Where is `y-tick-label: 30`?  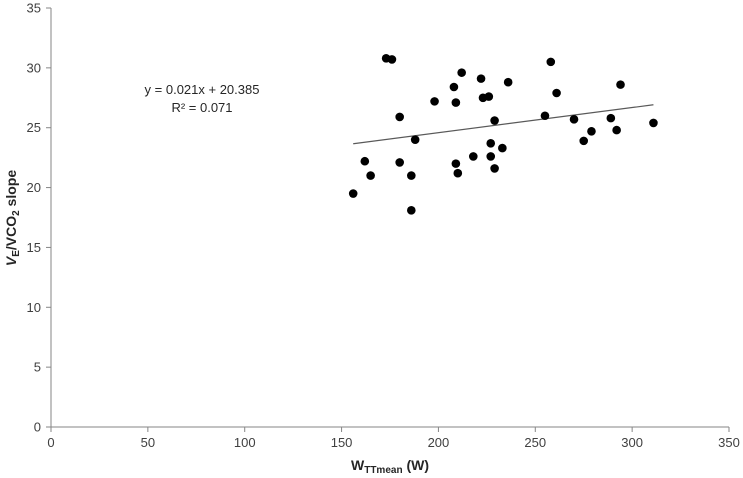 y-tick-label: 30 is located at coordinates (34, 67).